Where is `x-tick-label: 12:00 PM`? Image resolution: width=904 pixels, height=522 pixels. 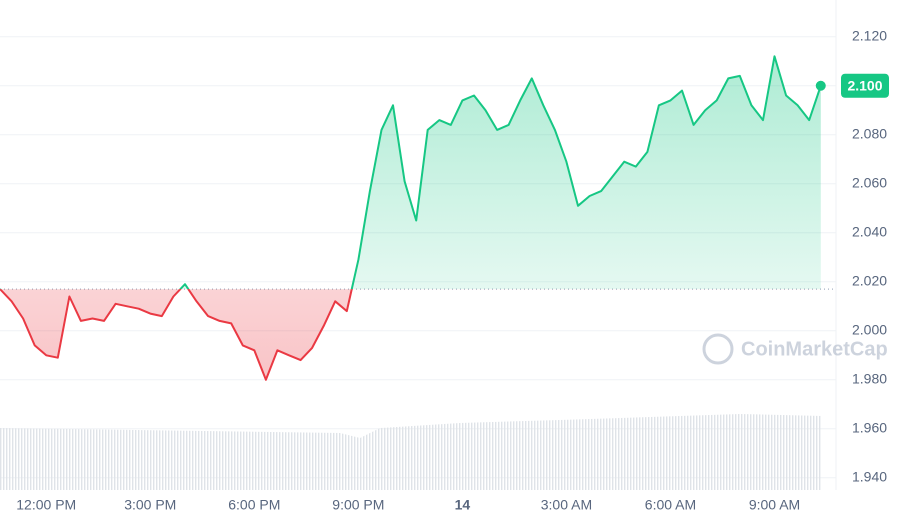
x-tick-label: 12:00 PM is located at coordinates (46, 505).